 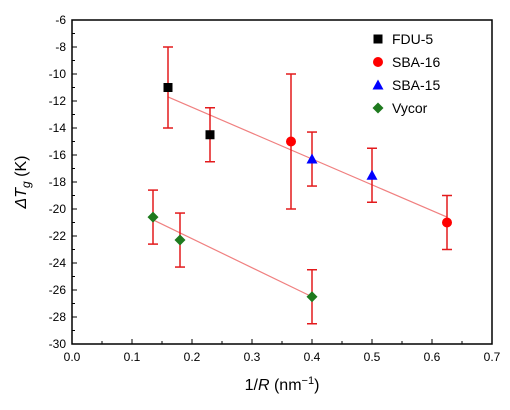 I want to click on legend-label: SBA-16, so click(x=416, y=62).